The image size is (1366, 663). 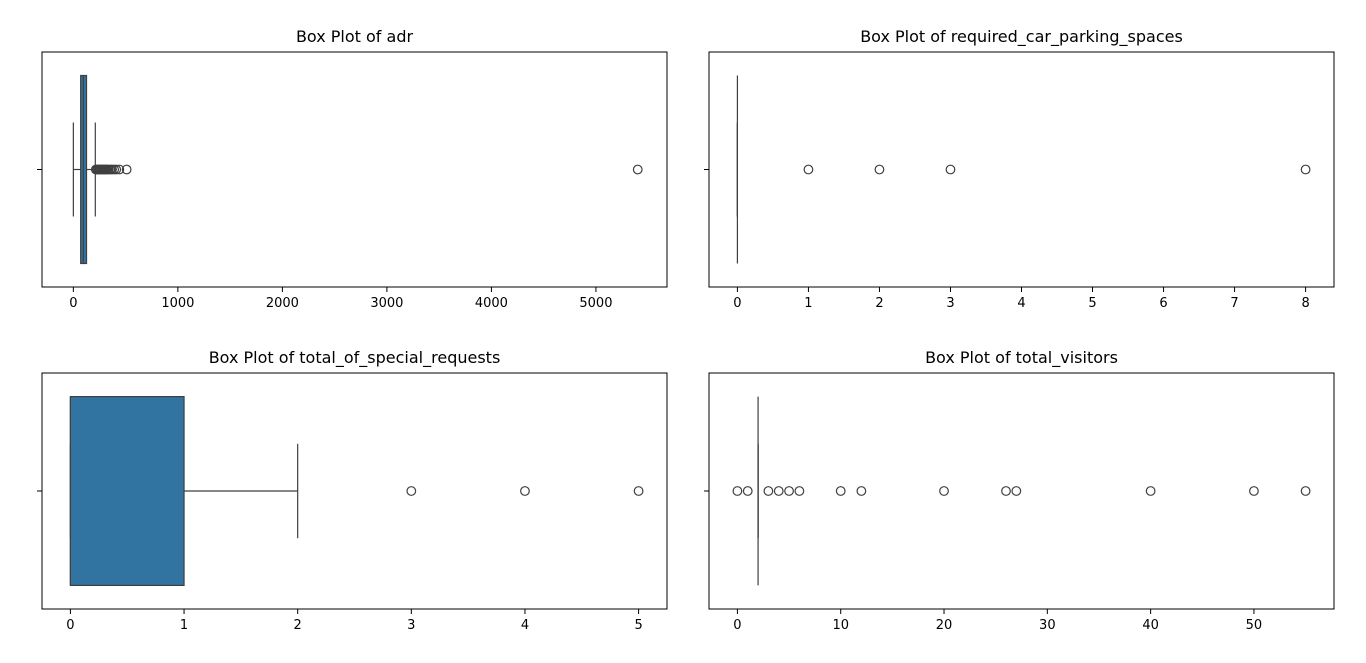 I want to click on x-tick-label: 50, so click(x=1254, y=625).